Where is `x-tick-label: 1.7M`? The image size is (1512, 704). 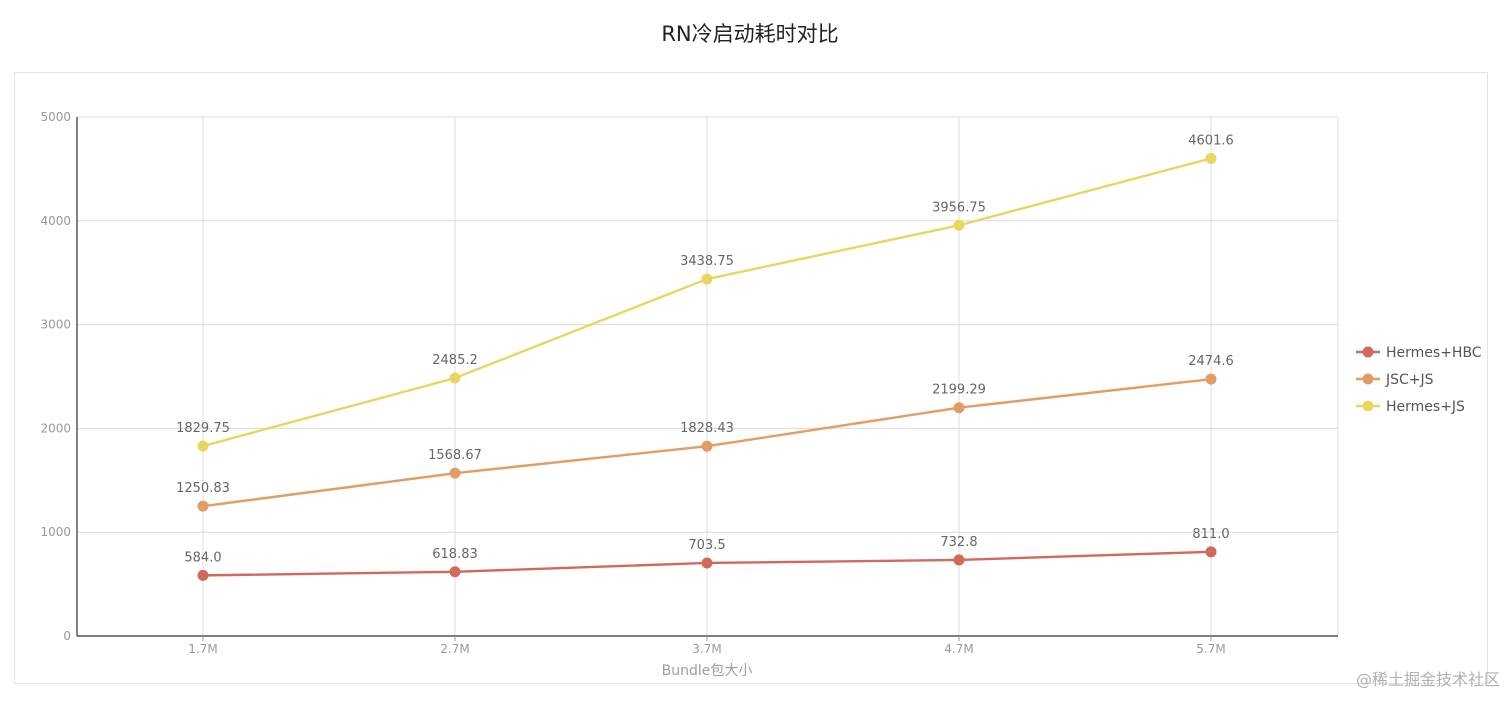
x-tick-label: 1.7M is located at coordinates (202, 649).